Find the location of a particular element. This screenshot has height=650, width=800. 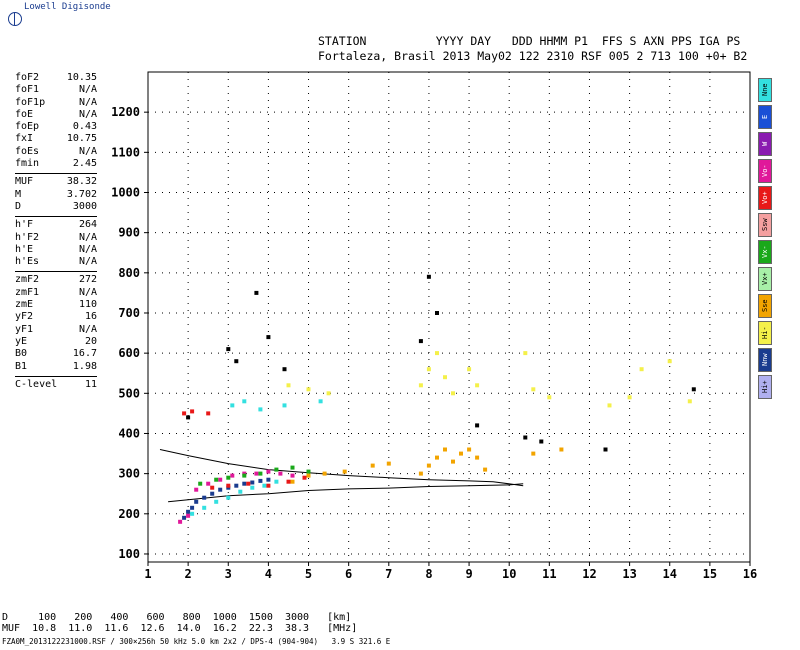

legend-label: W is located at coordinates (765, 144).